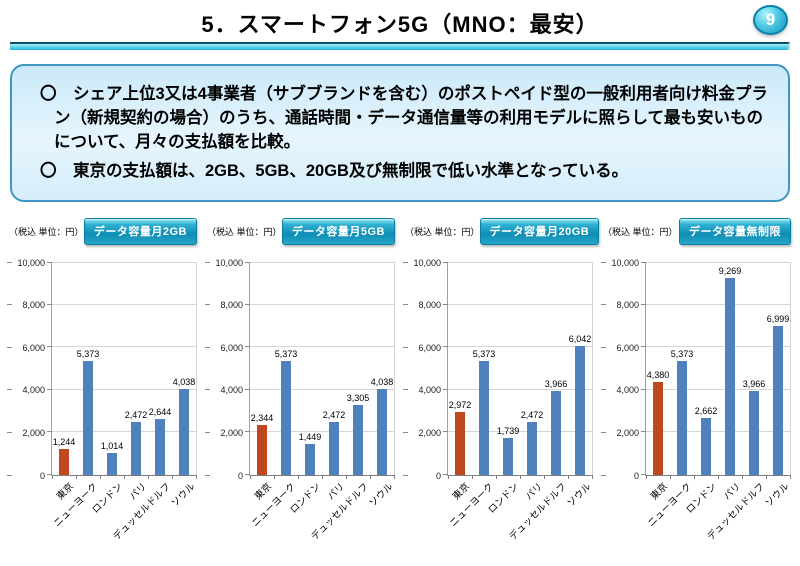 The height and width of the screenshot is (566, 800). What do you see at coordinates (136, 415) in the screenshot?
I see `bar-value-label: 2,472` at bounding box center [136, 415].